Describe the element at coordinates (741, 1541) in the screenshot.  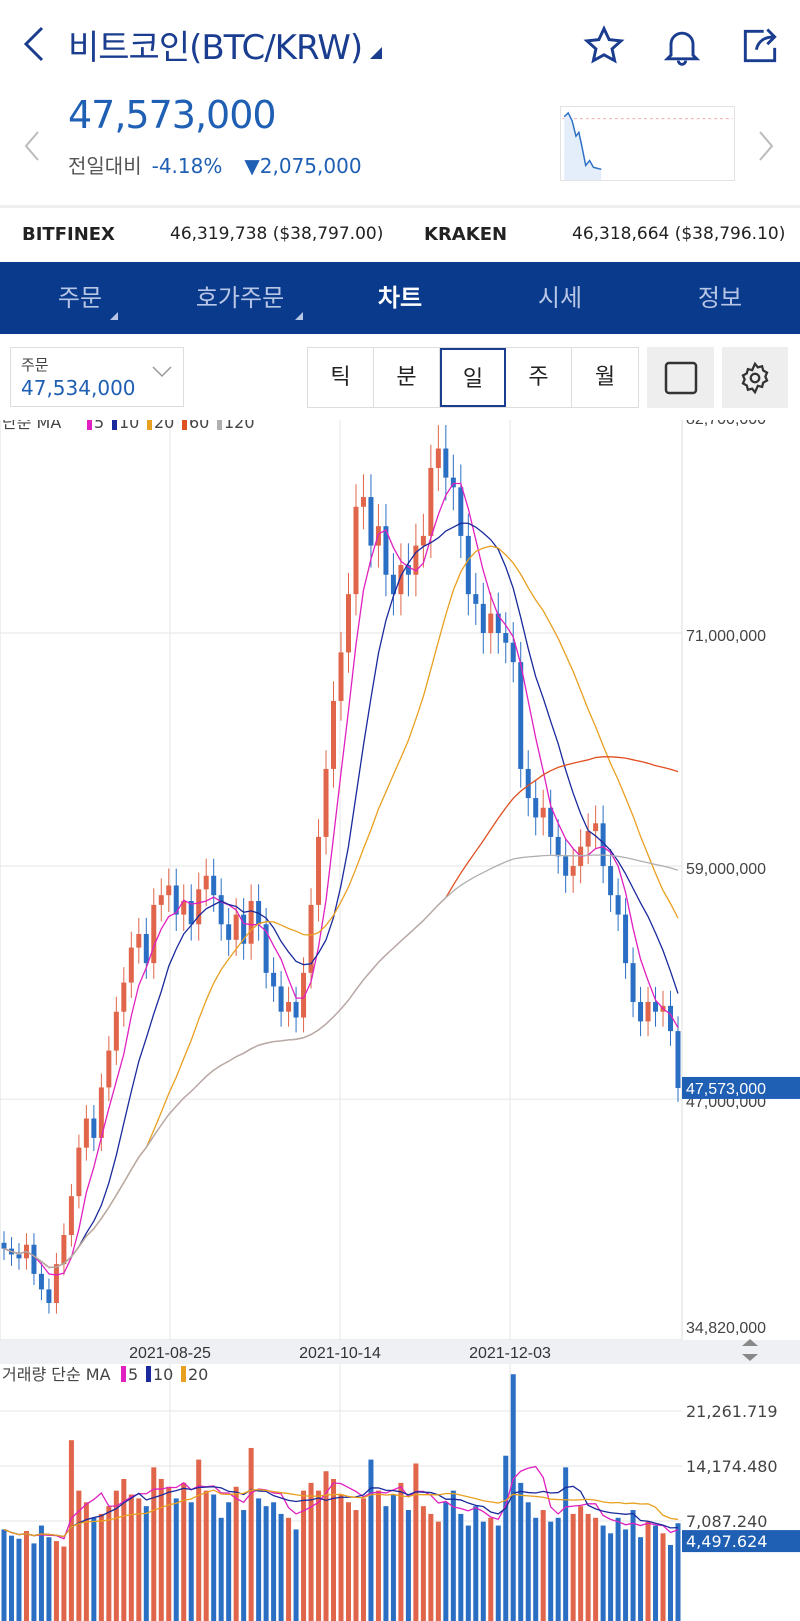
I see `current-volume-marker` at that location.